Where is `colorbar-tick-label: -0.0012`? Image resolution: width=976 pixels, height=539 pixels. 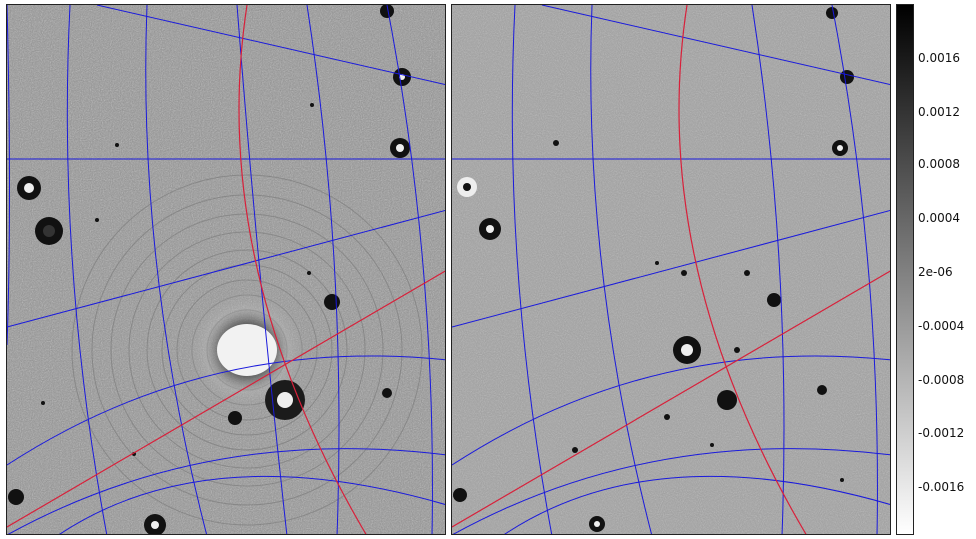 colorbar-tick-label: -0.0012 is located at coordinates (941, 433).